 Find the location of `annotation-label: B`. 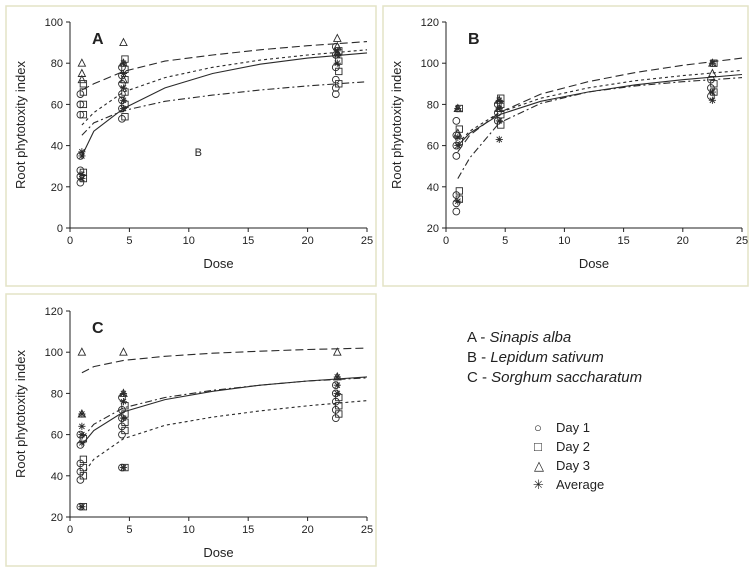

annotation-label: B is located at coordinates (198, 153).